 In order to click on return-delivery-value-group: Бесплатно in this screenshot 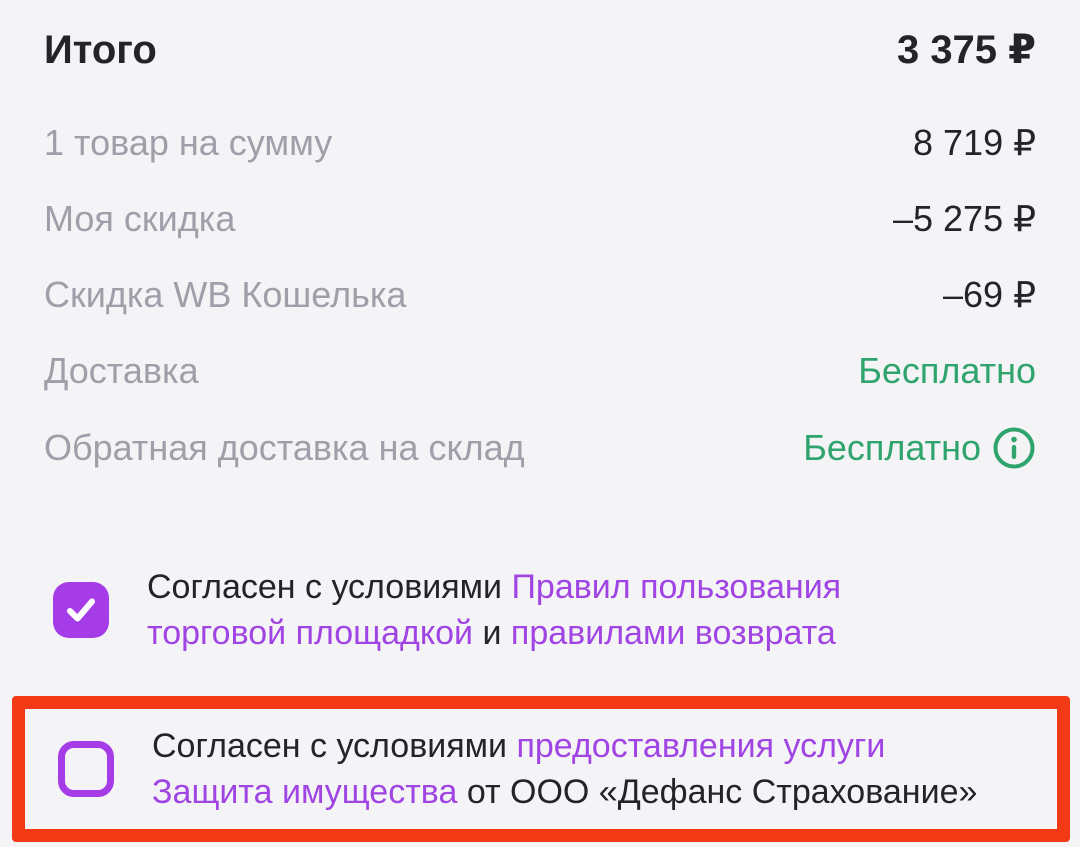, I will do `click(919, 448)`.